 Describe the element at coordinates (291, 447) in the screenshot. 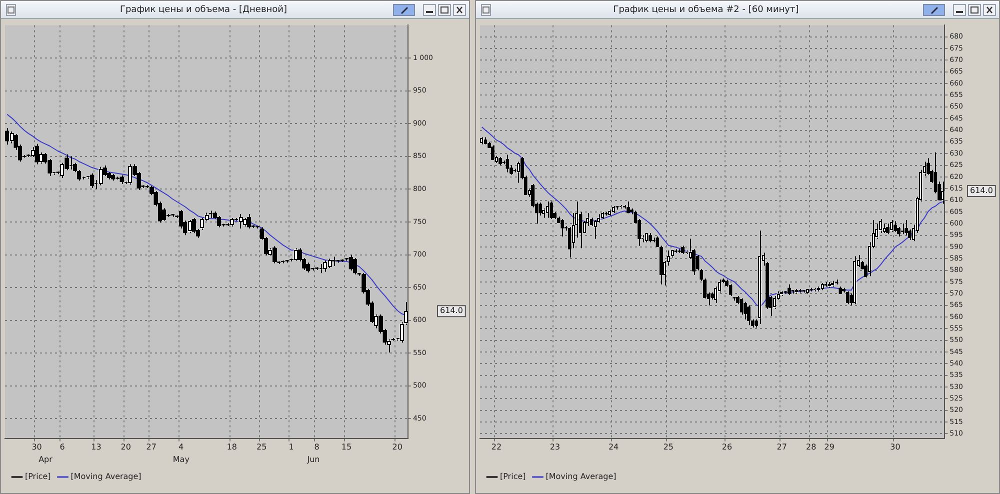

I see `x-tick-label: 1` at that location.